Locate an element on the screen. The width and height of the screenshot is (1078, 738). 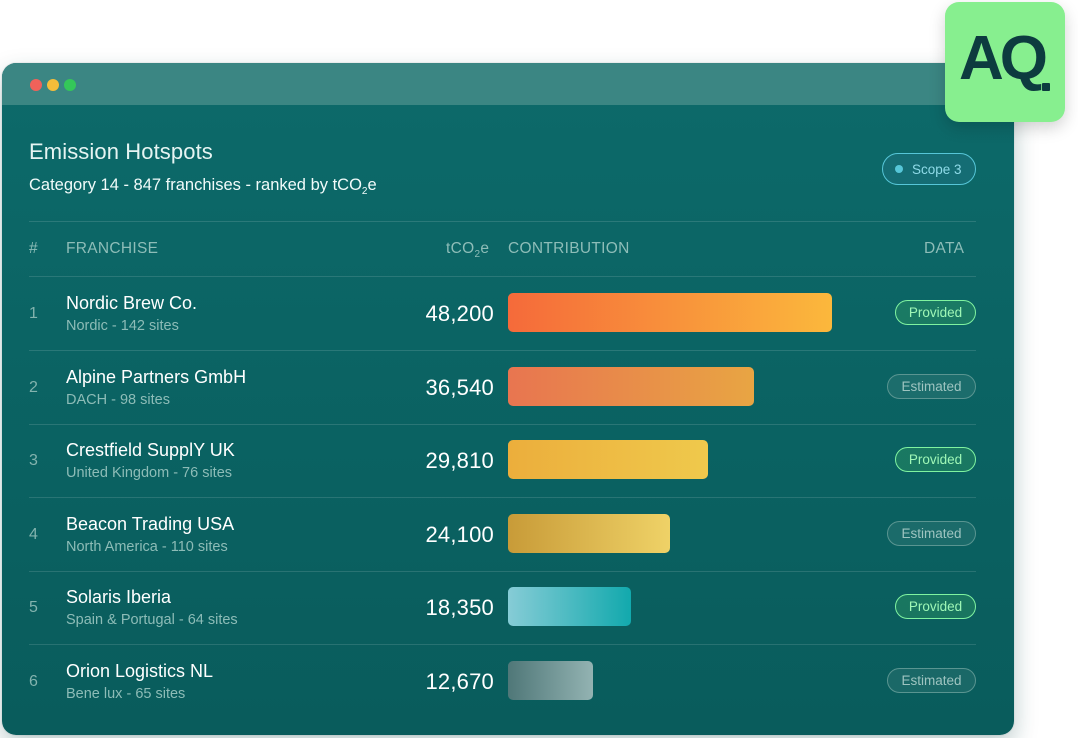
column-header-franchise: FRANCHISE is located at coordinates (112, 248).